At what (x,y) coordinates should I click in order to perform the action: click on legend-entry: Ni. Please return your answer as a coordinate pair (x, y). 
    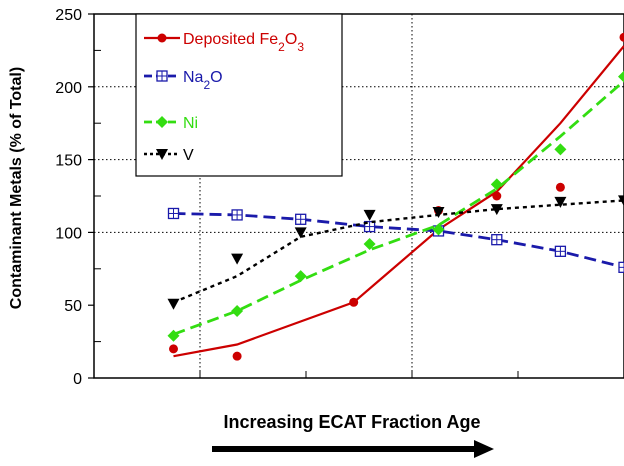
    Looking at the image, I should click on (171, 123).